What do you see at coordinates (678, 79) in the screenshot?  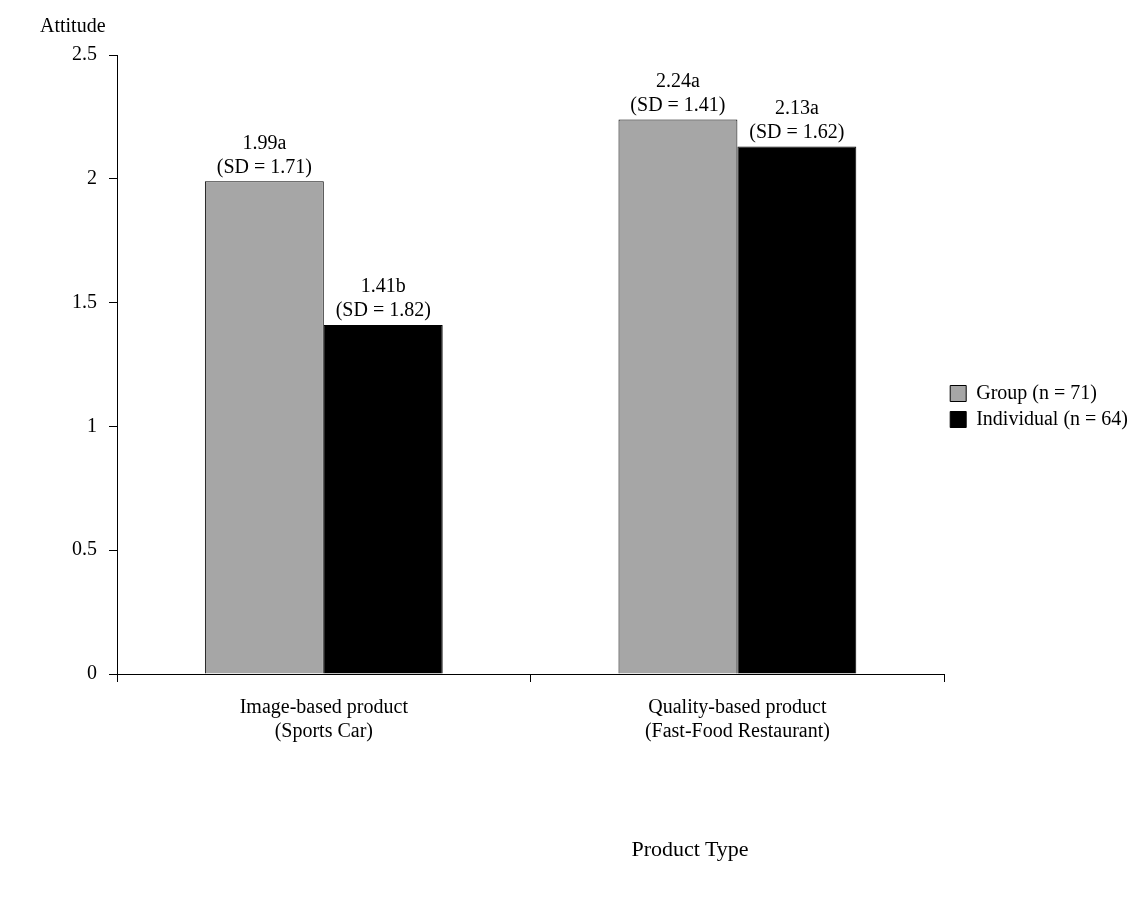 I see `data-label: 2.24a` at bounding box center [678, 79].